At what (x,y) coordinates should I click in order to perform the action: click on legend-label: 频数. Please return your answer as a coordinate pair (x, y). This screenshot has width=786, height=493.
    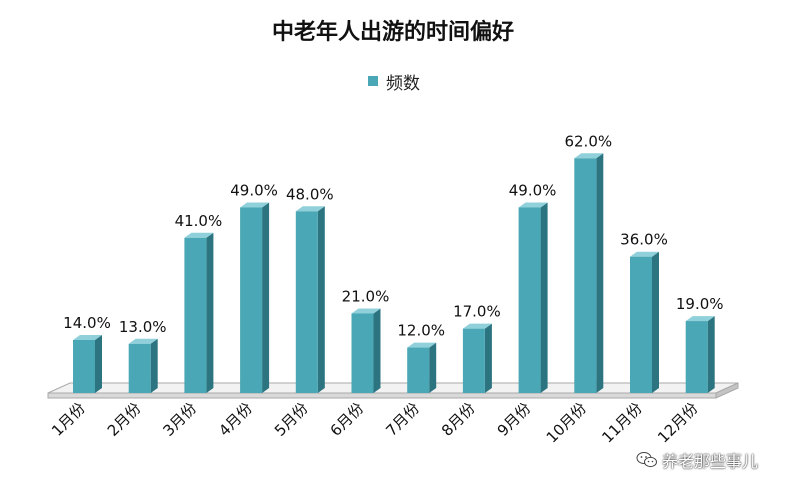
    Looking at the image, I should click on (403, 83).